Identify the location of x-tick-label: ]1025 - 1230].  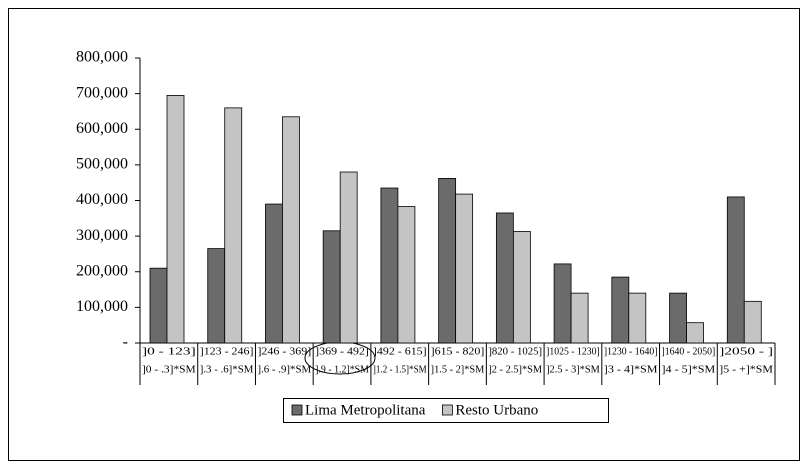
(573, 351).